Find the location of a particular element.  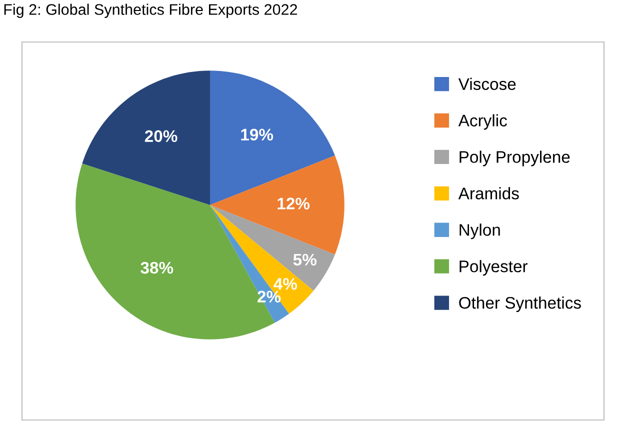

data-label: 20% is located at coordinates (161, 136).